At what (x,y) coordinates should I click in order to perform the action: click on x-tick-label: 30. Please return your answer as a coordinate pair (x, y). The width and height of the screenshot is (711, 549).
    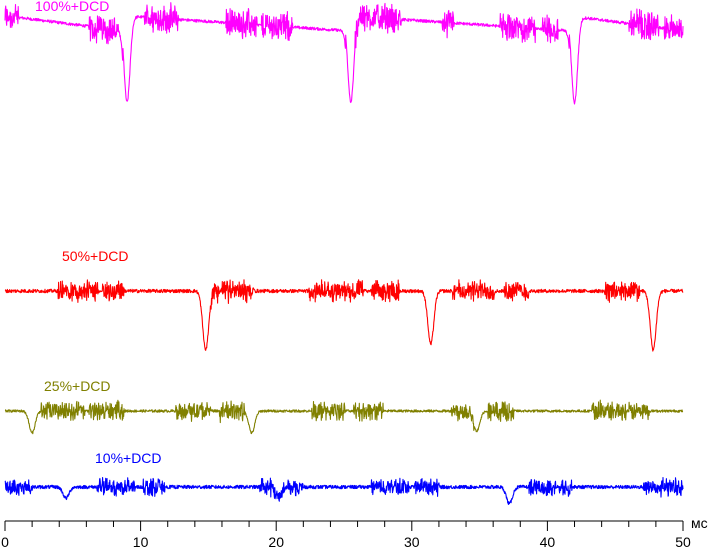
    Looking at the image, I should click on (412, 541).